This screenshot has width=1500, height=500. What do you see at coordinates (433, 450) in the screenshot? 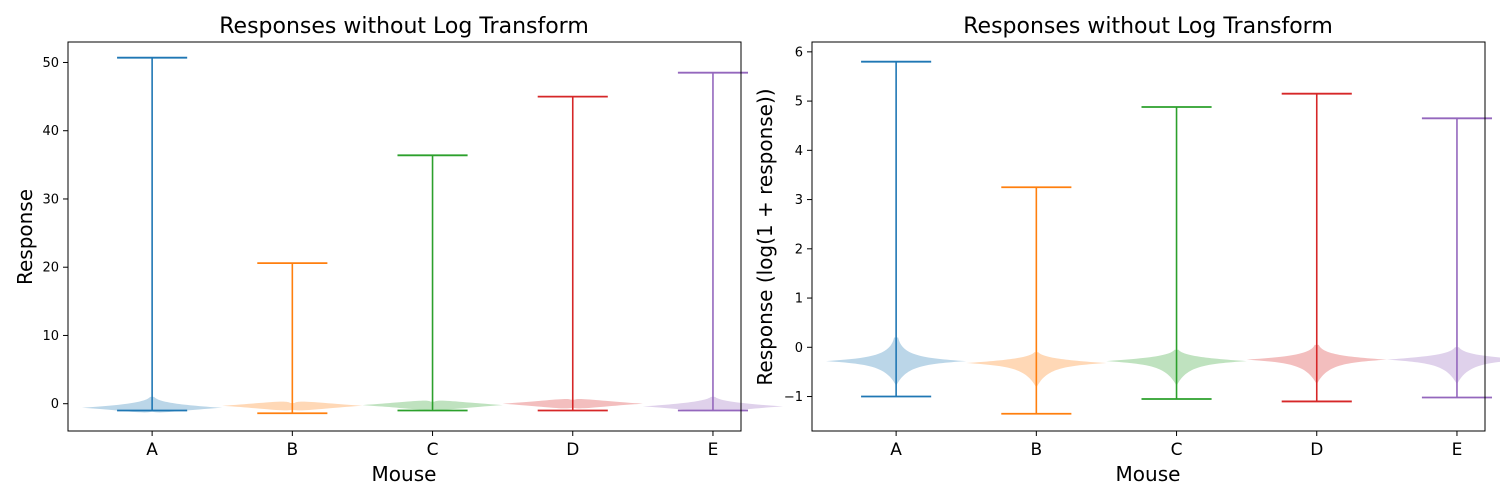
I see `left-x-tick-label: C` at bounding box center [433, 450].